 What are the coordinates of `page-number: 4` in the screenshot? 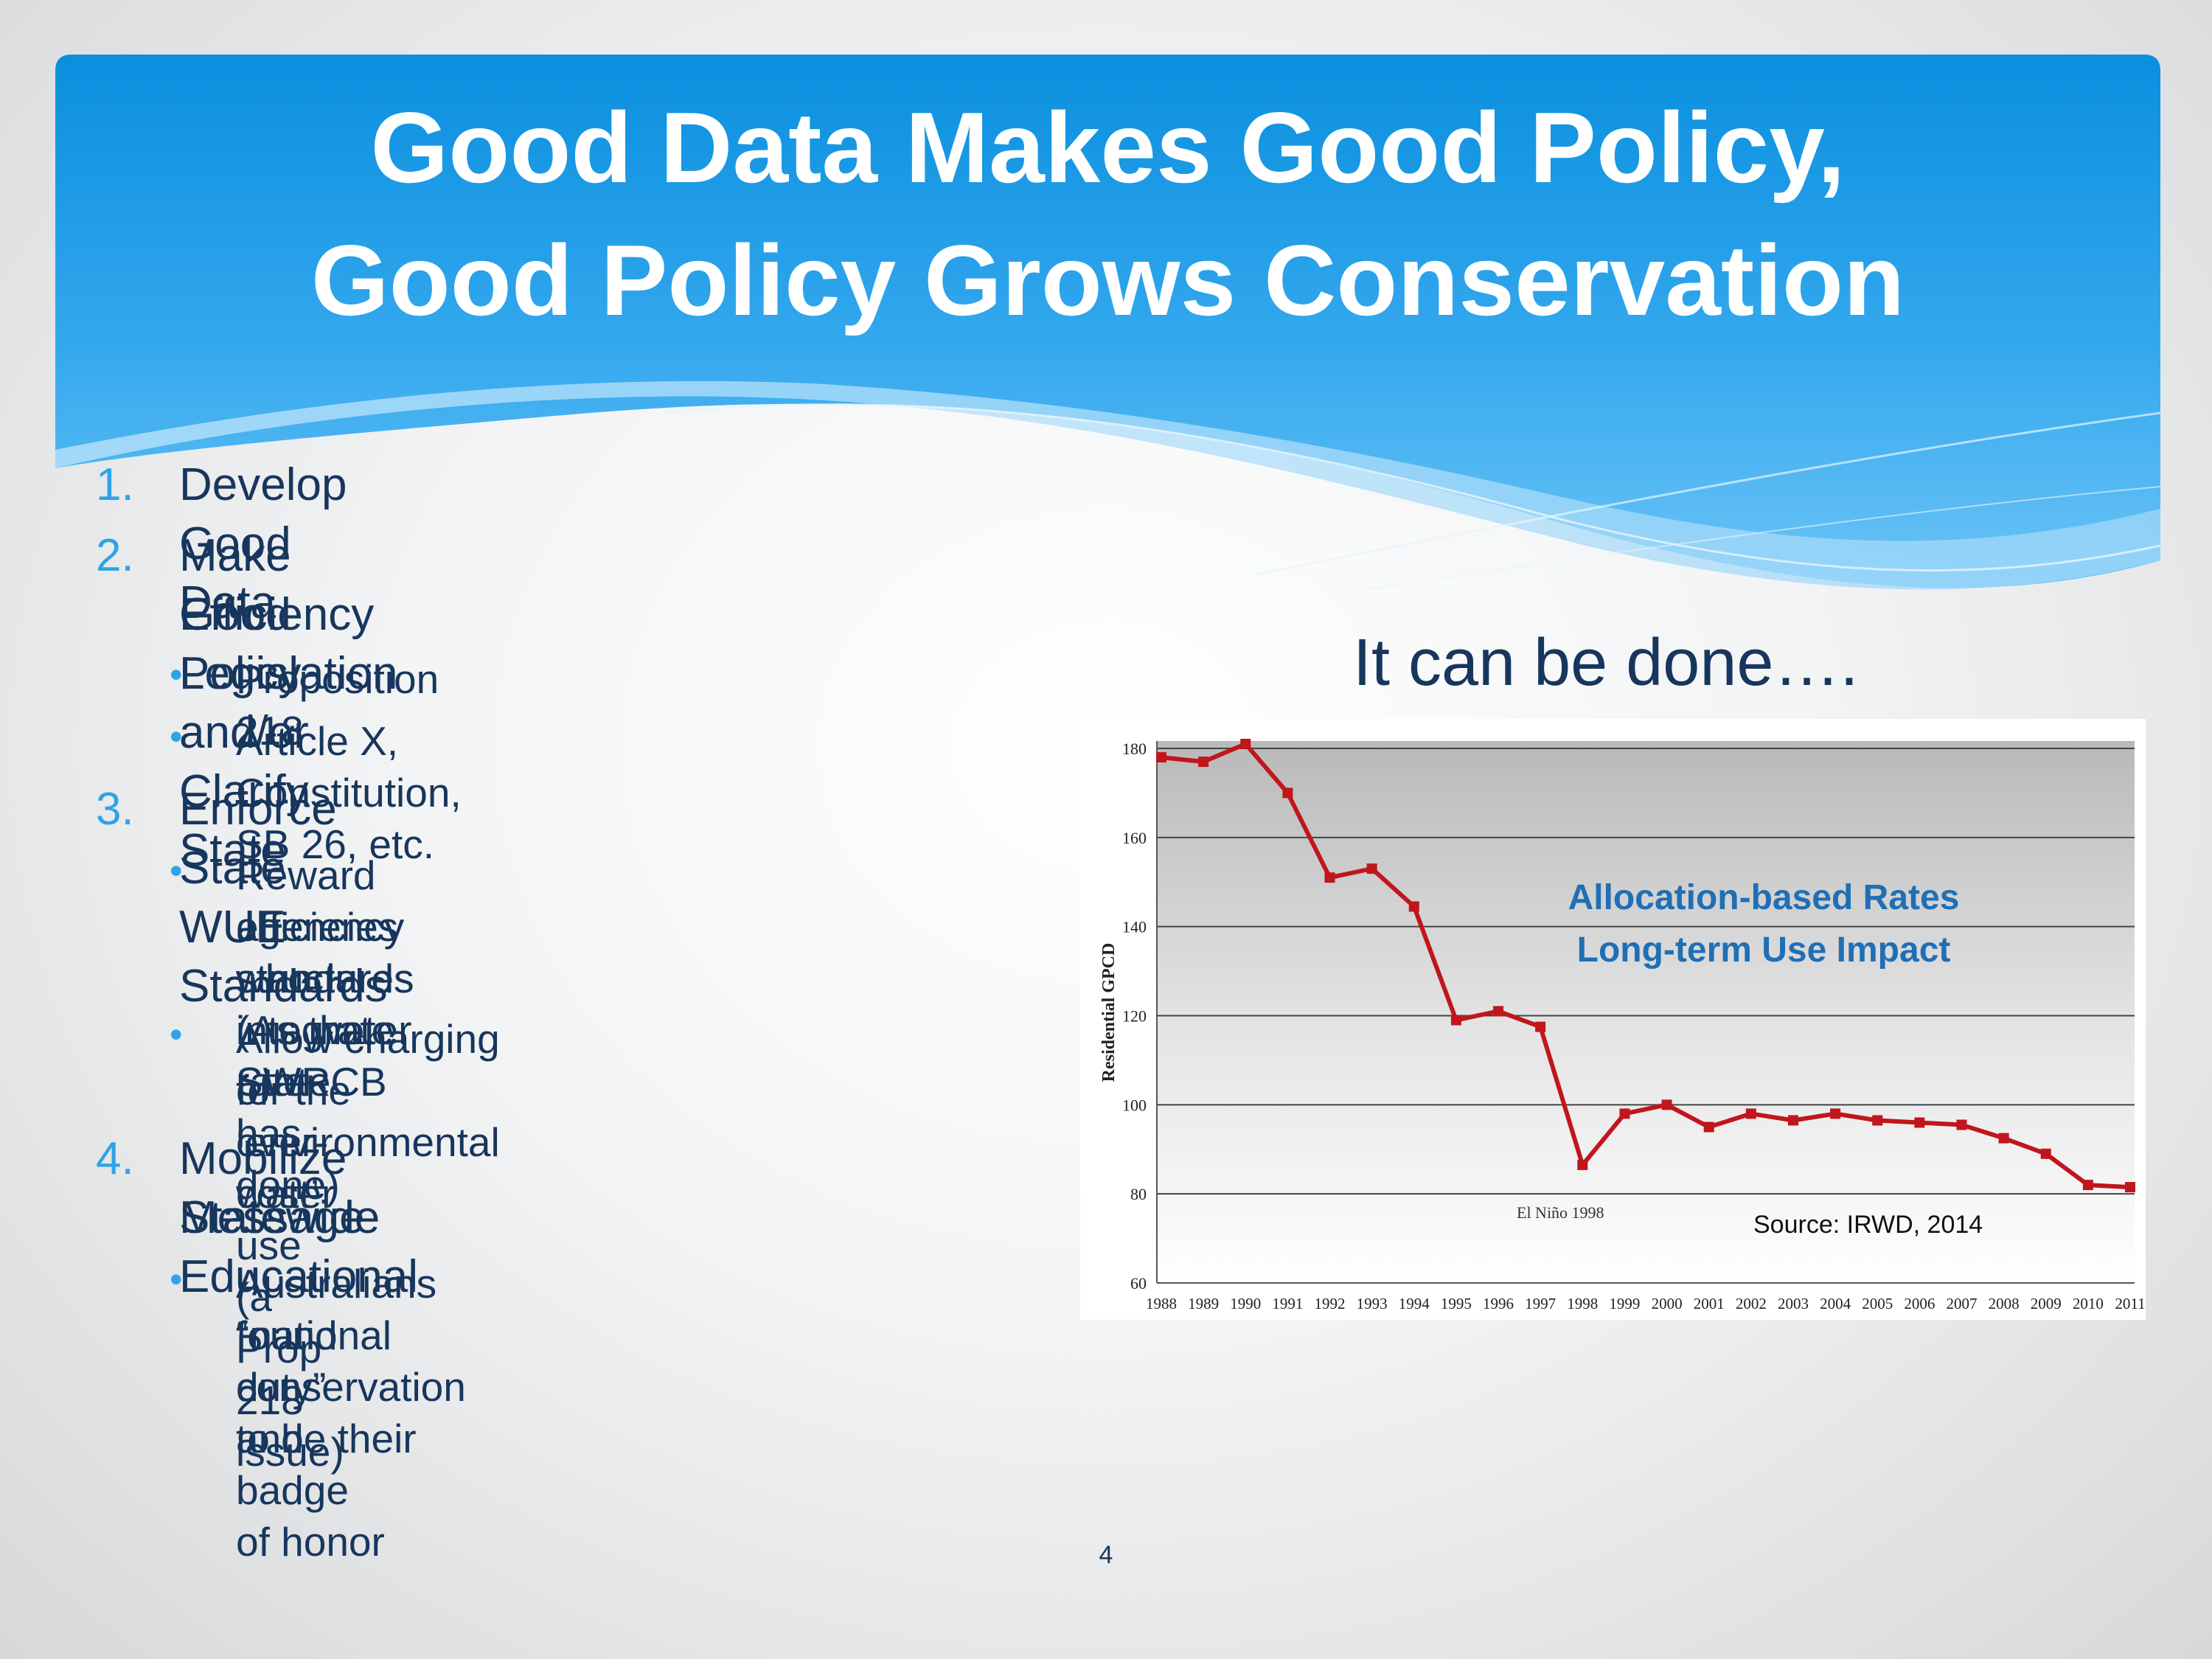 It's located at (1106, 1555).